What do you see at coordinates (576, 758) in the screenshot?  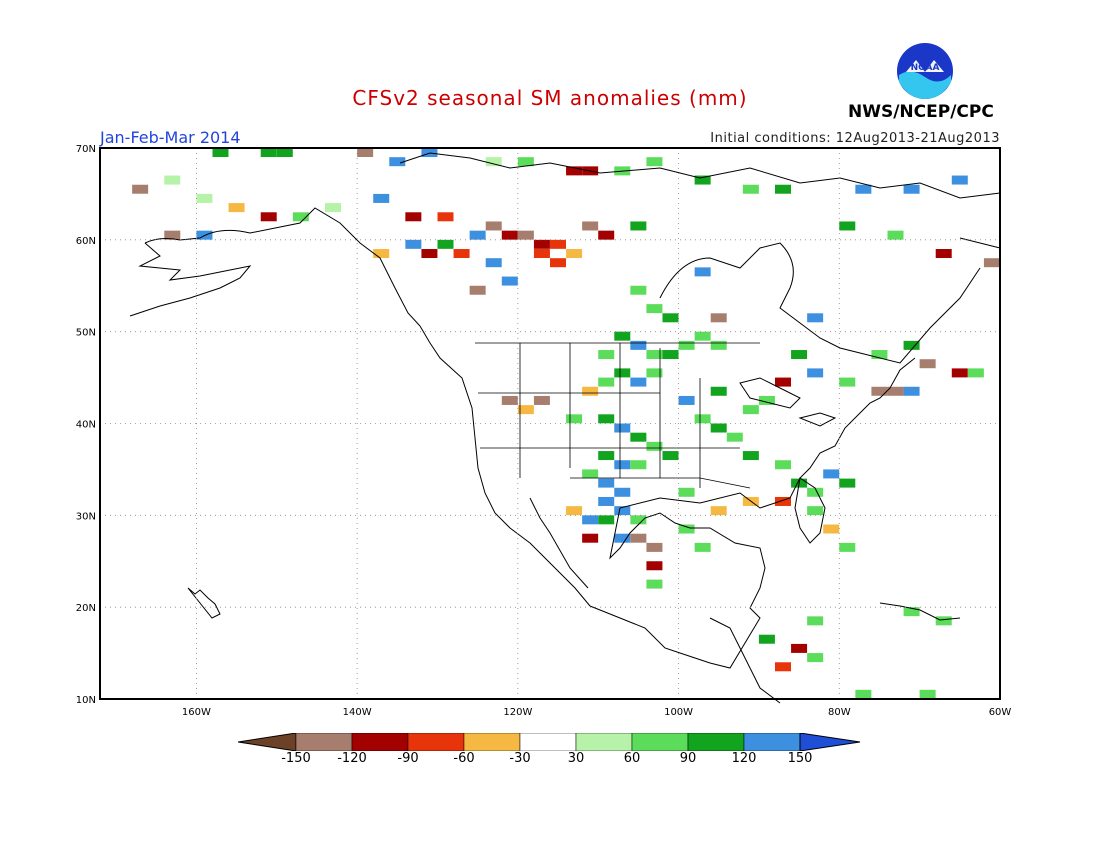 I see `colorbar-label: 30` at bounding box center [576, 758].